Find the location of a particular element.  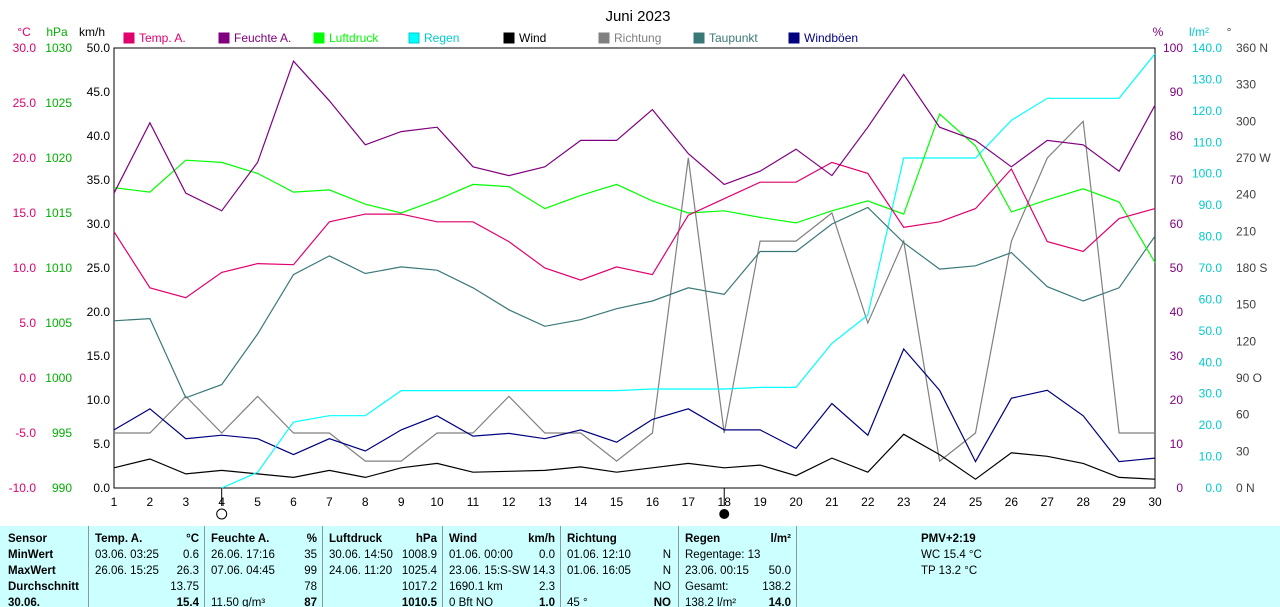

rain-current-value: 14.0 is located at coordinates (779, 602).